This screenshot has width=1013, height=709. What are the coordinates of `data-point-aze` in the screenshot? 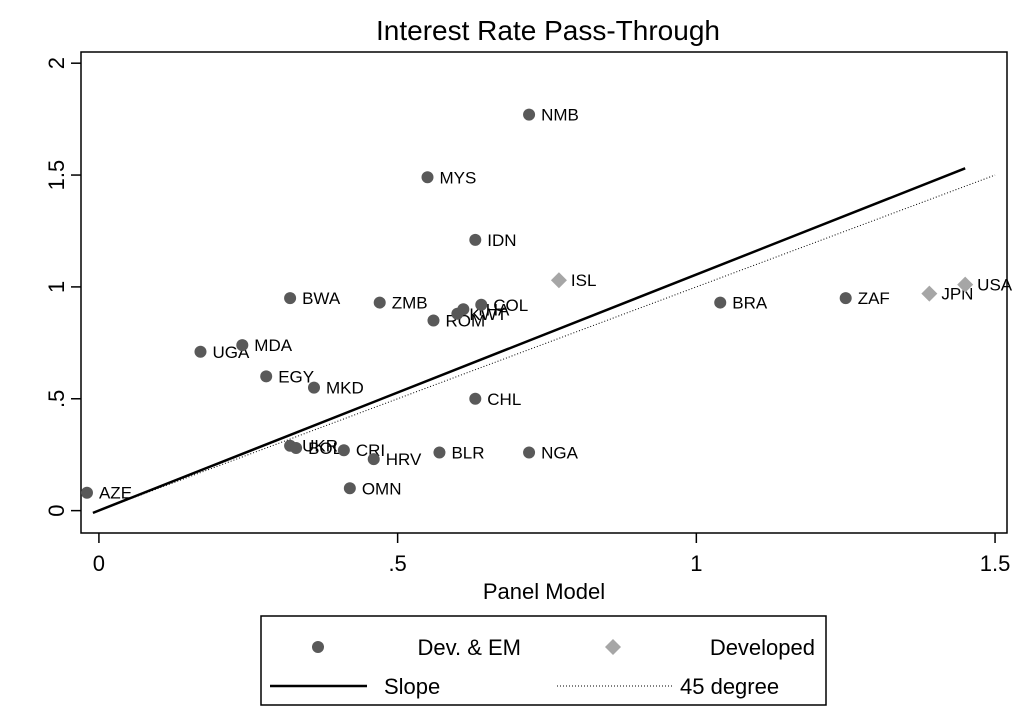 It's located at (86, 492).